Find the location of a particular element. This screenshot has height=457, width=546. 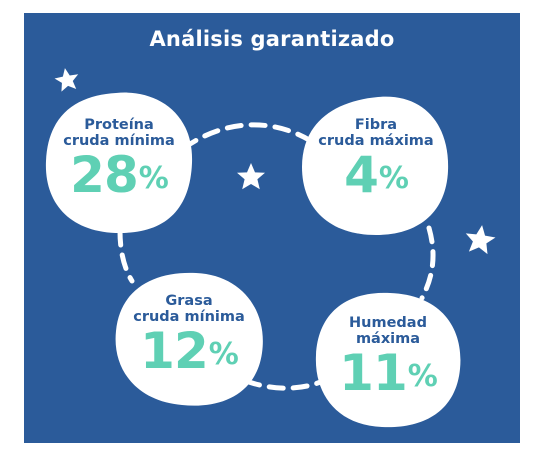

blob-shape-fat is located at coordinates (189, 339).